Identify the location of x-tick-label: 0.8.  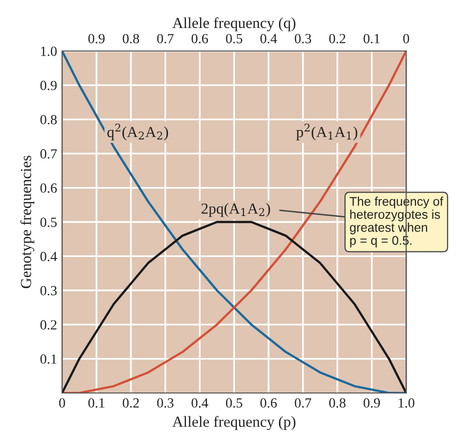
(337, 403).